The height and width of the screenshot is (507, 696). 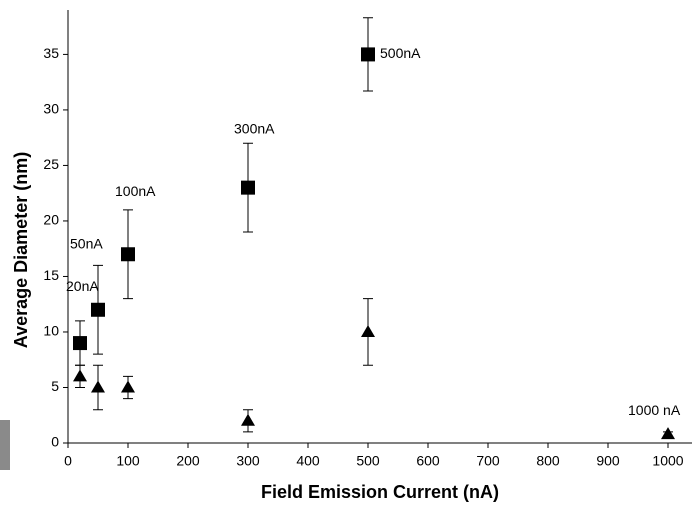 I want to click on x-tick-label: 800, so click(x=548, y=461).